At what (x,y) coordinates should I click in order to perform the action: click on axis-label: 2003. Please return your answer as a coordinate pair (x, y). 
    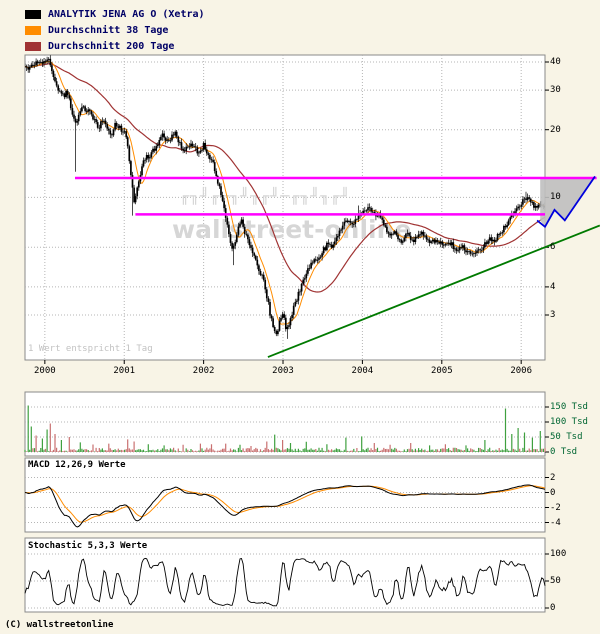
    Looking at the image, I should click on (283, 371).